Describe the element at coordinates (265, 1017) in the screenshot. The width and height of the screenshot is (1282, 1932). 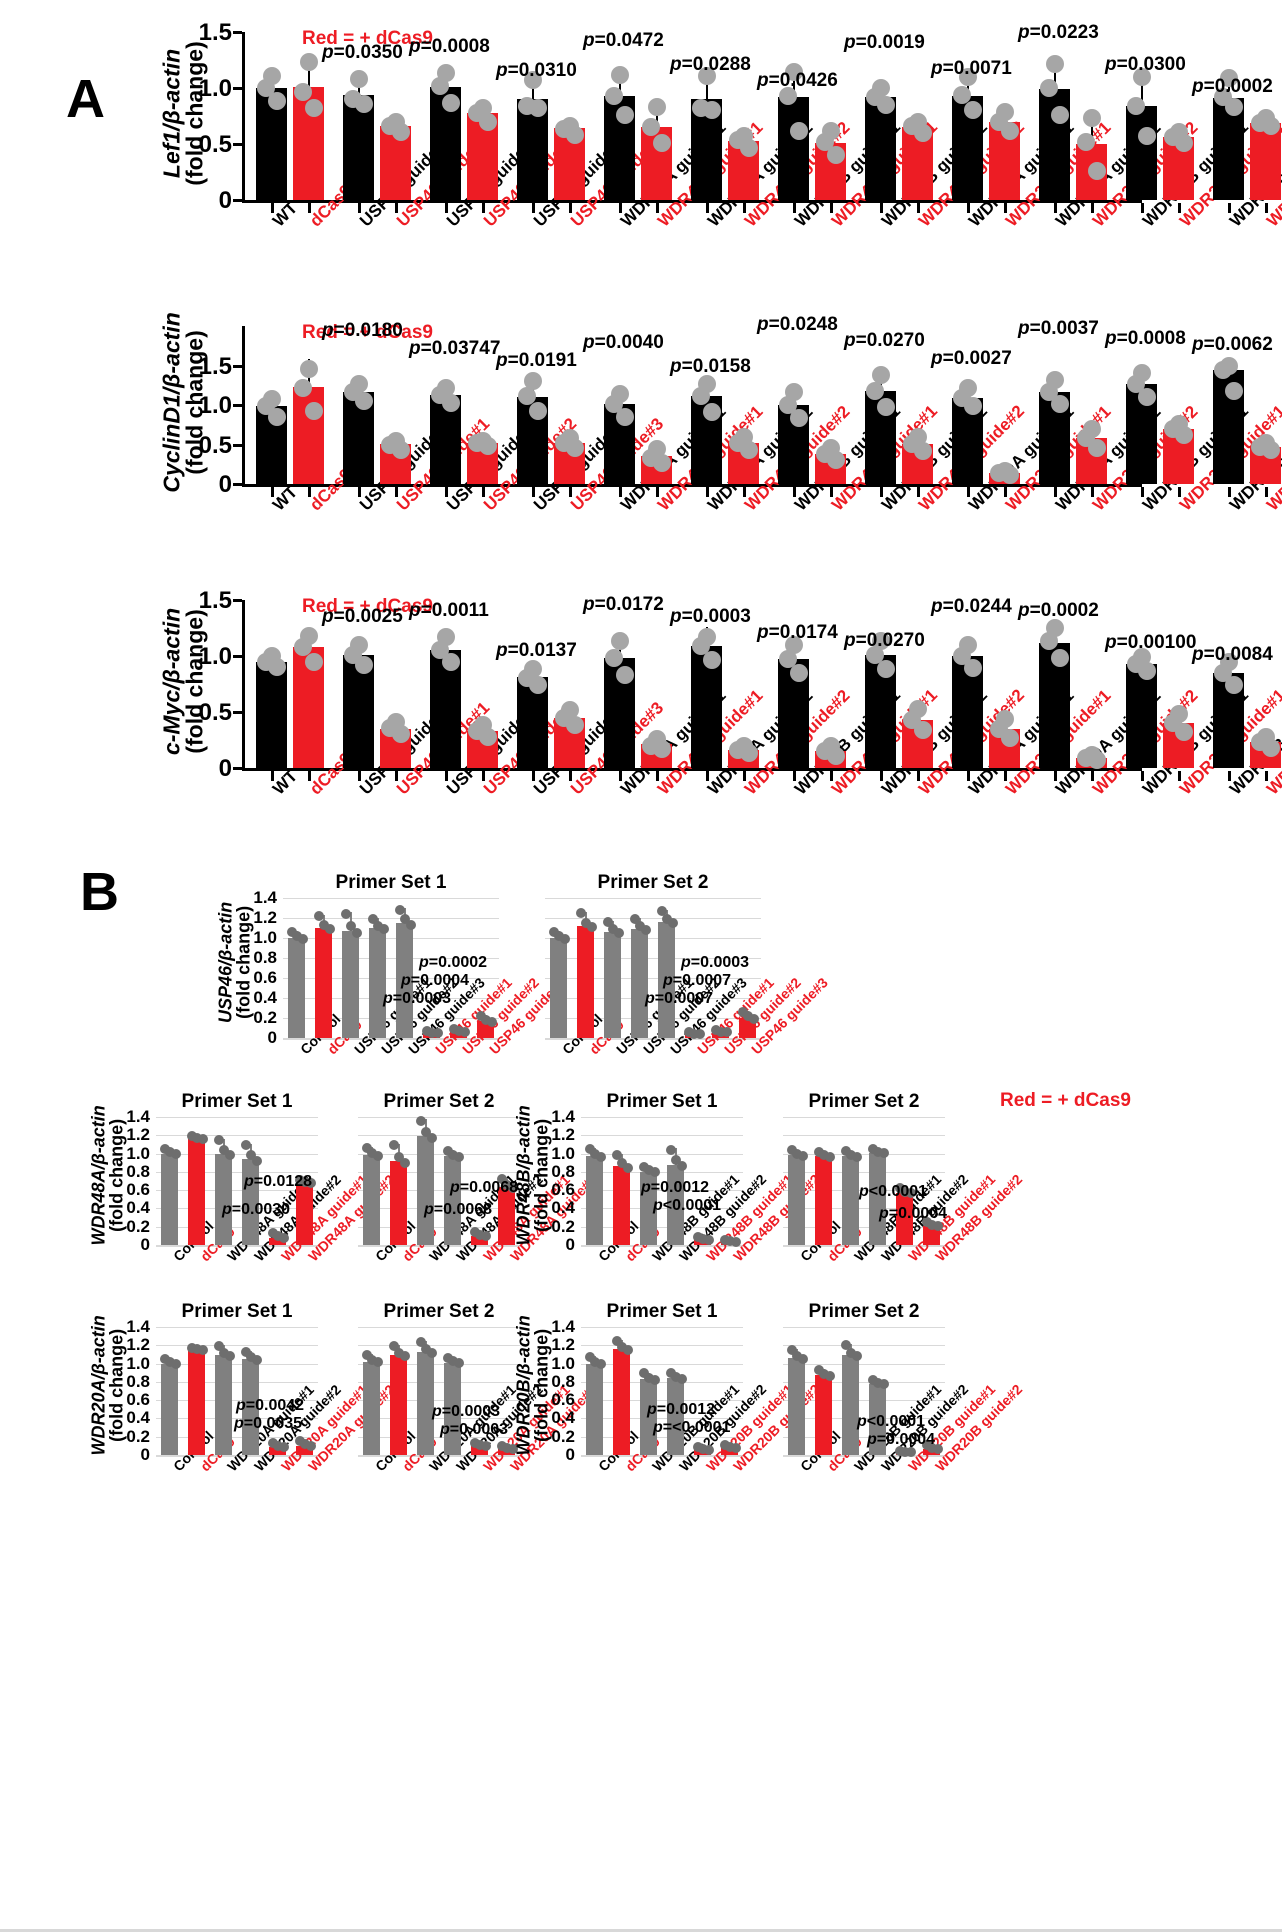
I see `y-tick-label: 0.2` at that location.